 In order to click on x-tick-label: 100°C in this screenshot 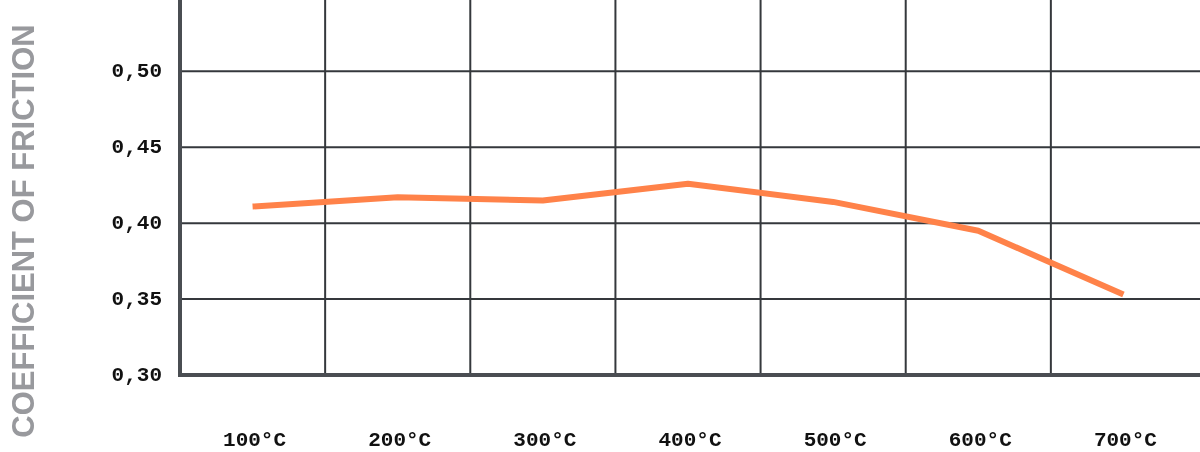, I will do `click(255, 440)`.